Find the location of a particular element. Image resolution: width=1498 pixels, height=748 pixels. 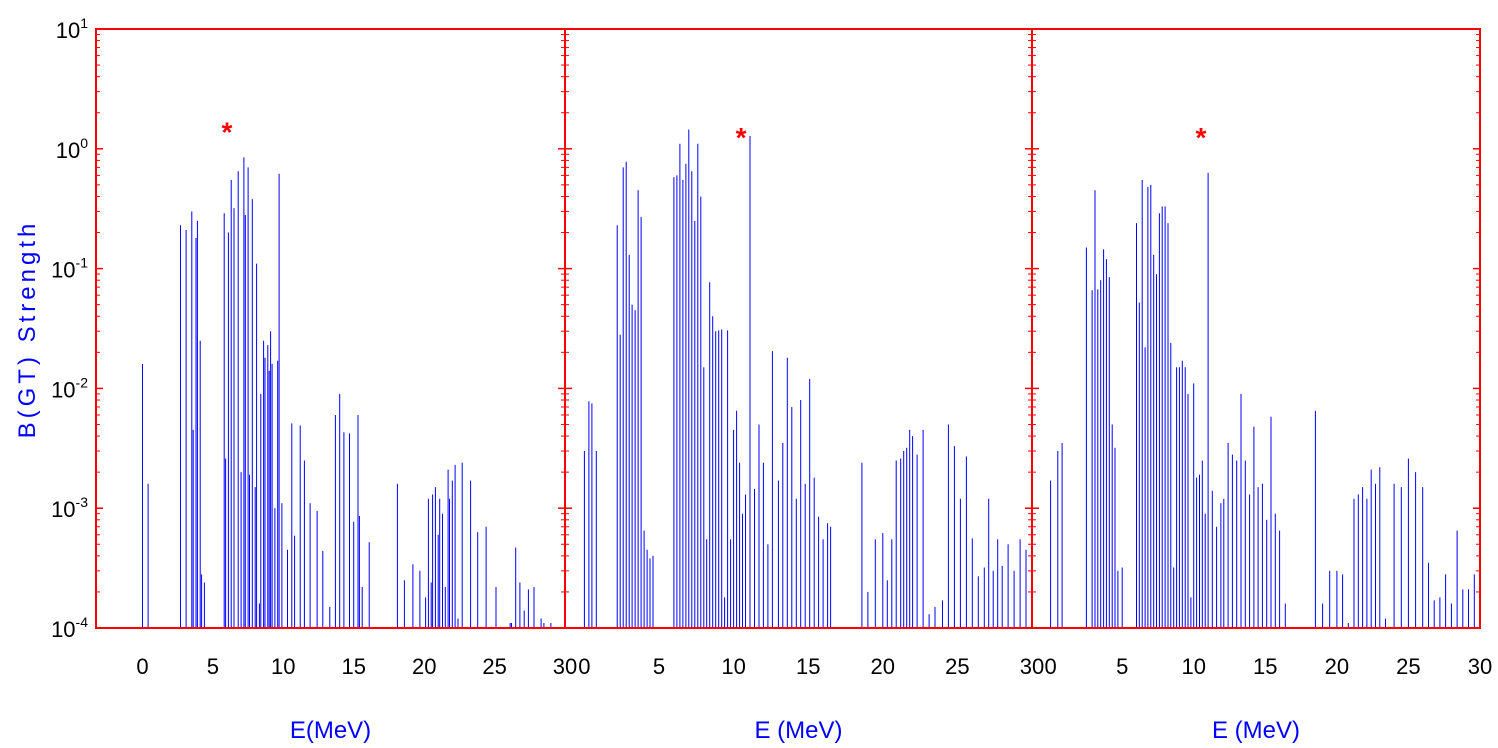

y-tick-label: 10⁻⁴ is located at coordinates (69, 628).